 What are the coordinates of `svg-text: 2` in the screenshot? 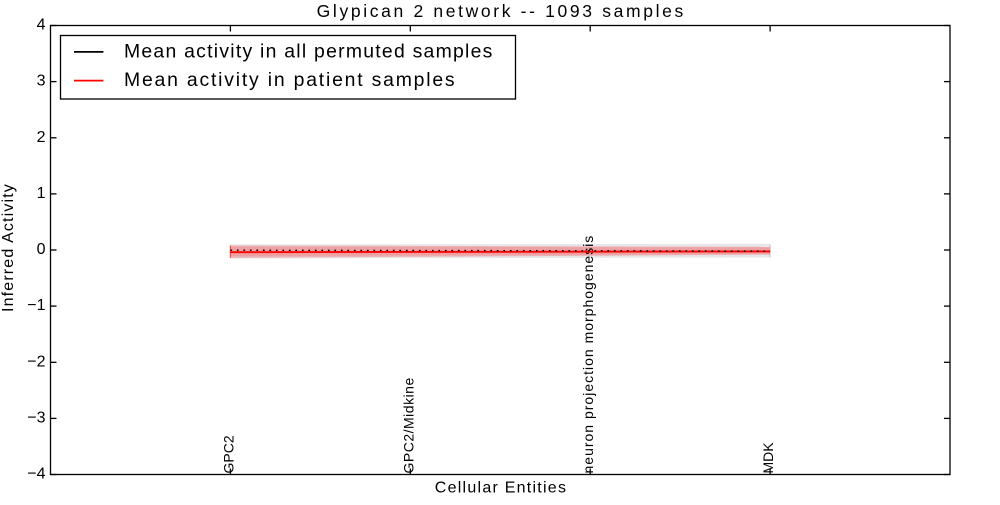 It's located at (41, 137).